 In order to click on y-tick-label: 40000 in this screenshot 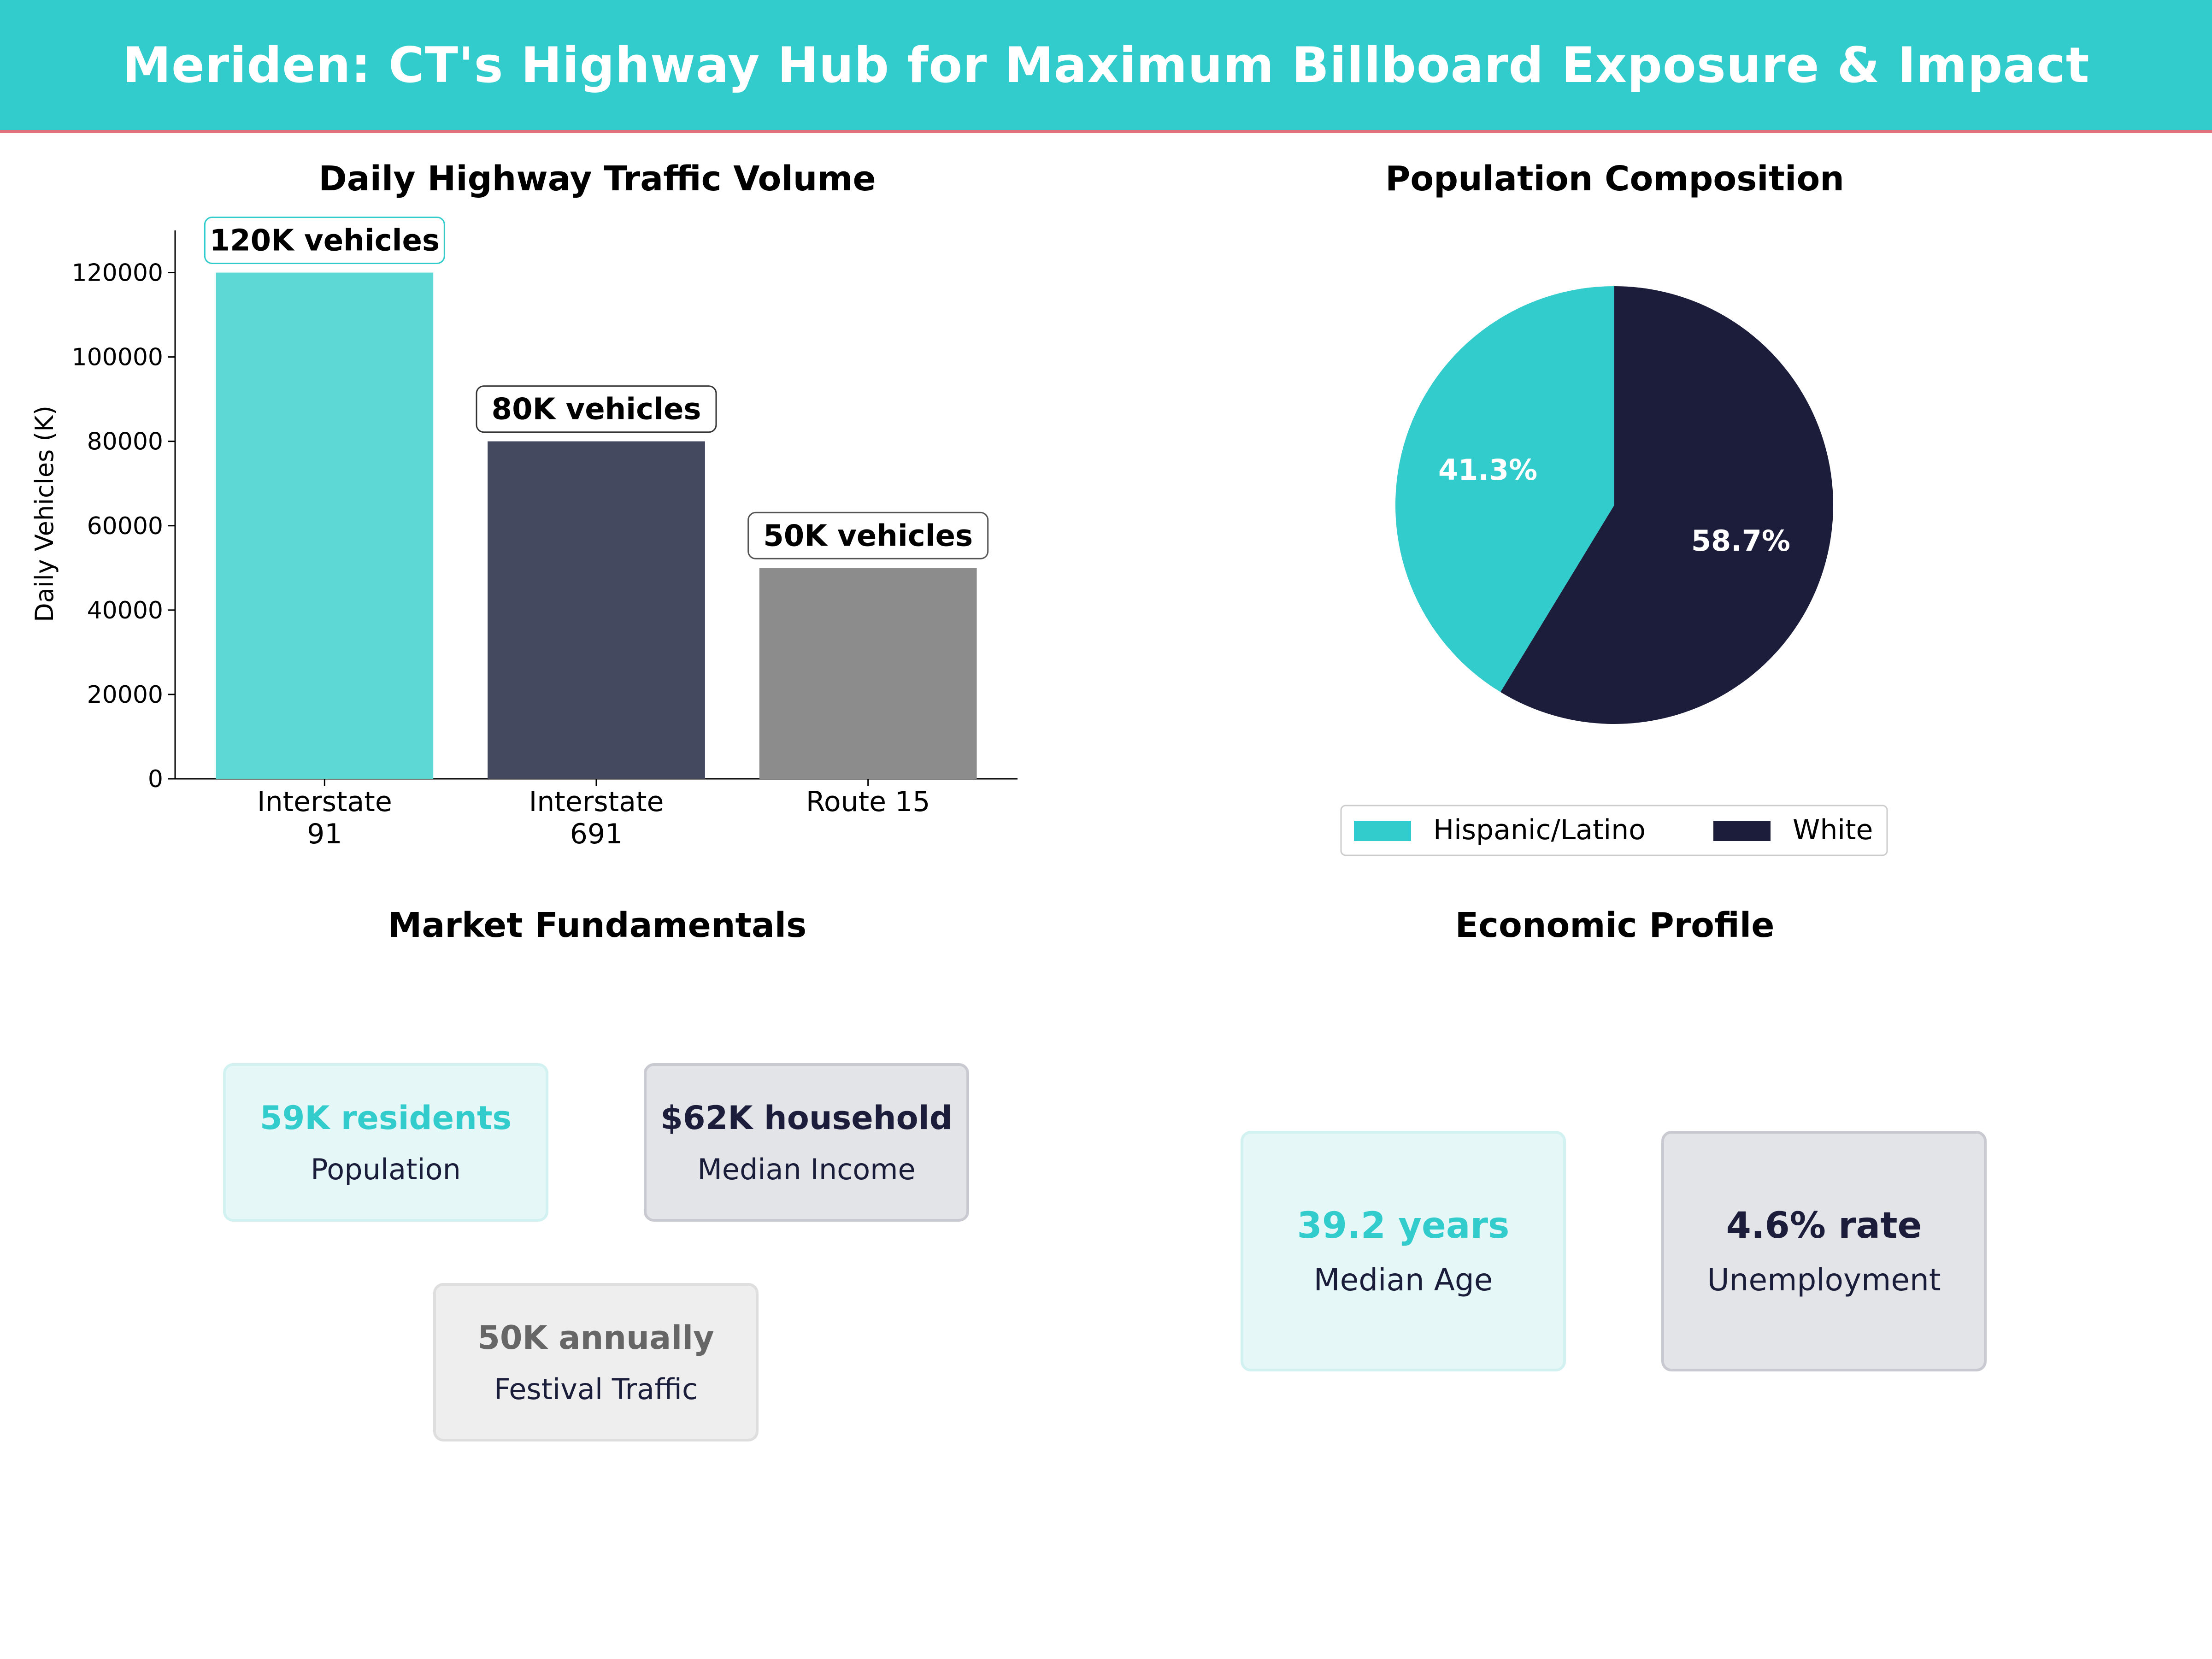, I will do `click(125, 610)`.